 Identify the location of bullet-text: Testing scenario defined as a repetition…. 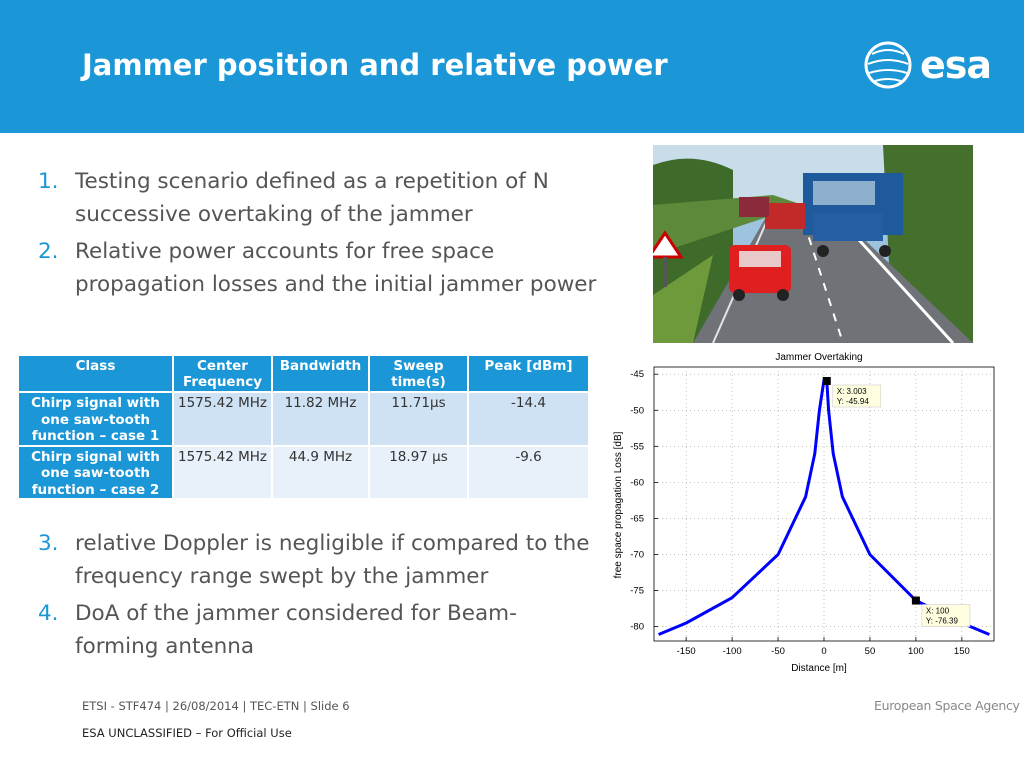
(312, 198).